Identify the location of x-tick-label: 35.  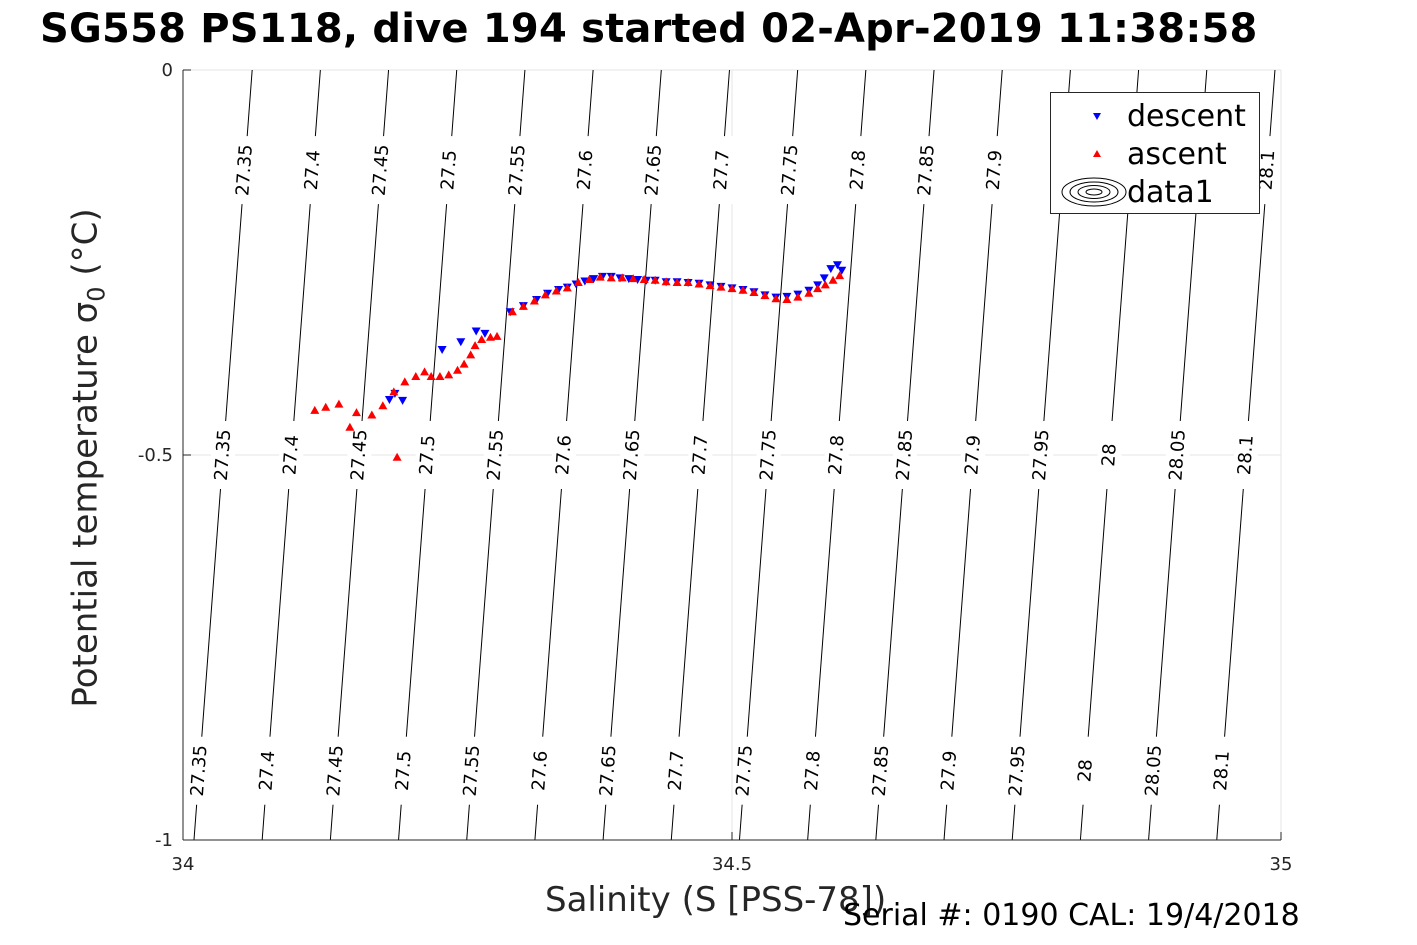
(1281, 864).